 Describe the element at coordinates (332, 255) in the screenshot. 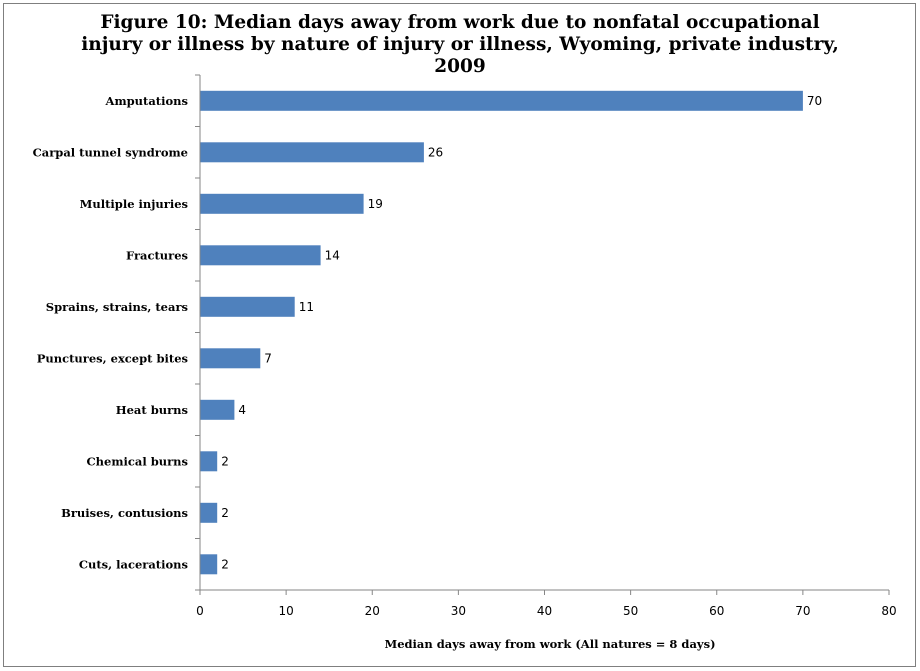

I see `data-label: 14` at that location.